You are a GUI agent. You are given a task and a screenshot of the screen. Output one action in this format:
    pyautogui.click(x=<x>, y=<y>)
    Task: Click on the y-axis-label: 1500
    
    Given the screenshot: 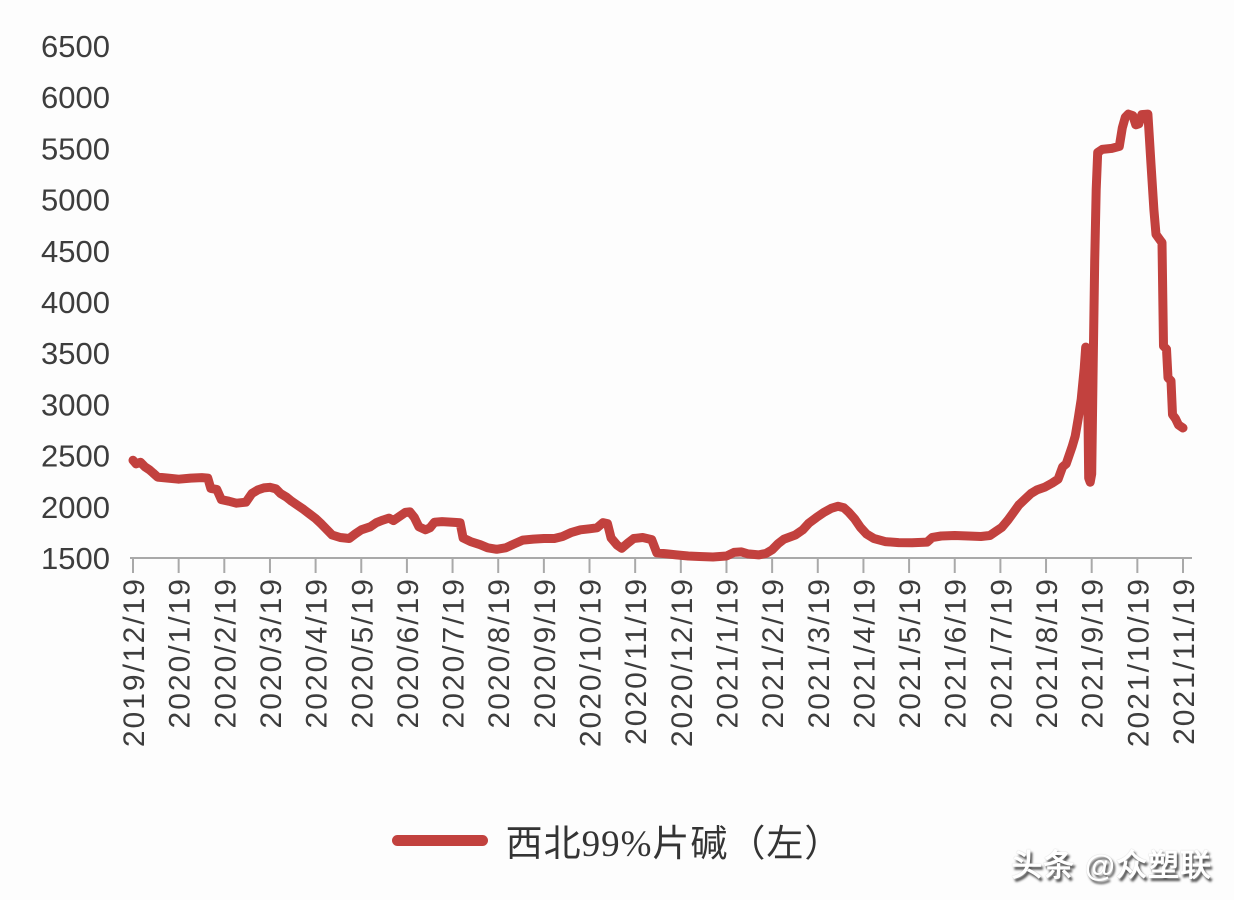 What is the action you would take?
    pyautogui.click(x=75, y=558)
    